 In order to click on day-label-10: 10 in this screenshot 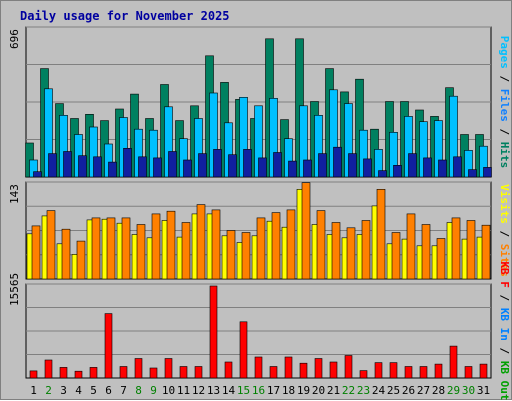, I will do `click(168, 390)`.